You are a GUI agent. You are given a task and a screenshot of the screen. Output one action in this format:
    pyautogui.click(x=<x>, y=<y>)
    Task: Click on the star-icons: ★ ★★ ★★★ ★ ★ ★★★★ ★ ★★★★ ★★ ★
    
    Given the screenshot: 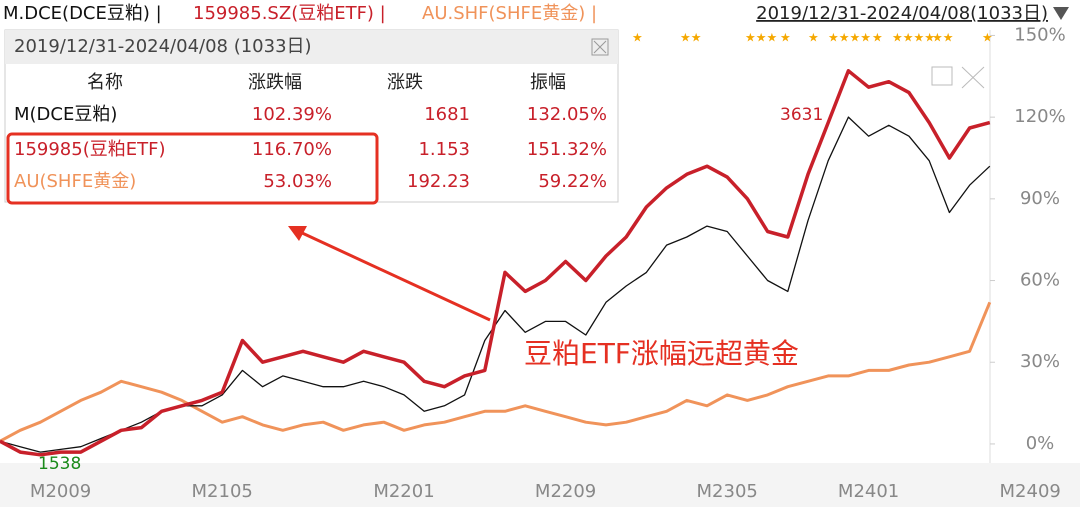 What is the action you would take?
    pyautogui.click(x=812, y=38)
    